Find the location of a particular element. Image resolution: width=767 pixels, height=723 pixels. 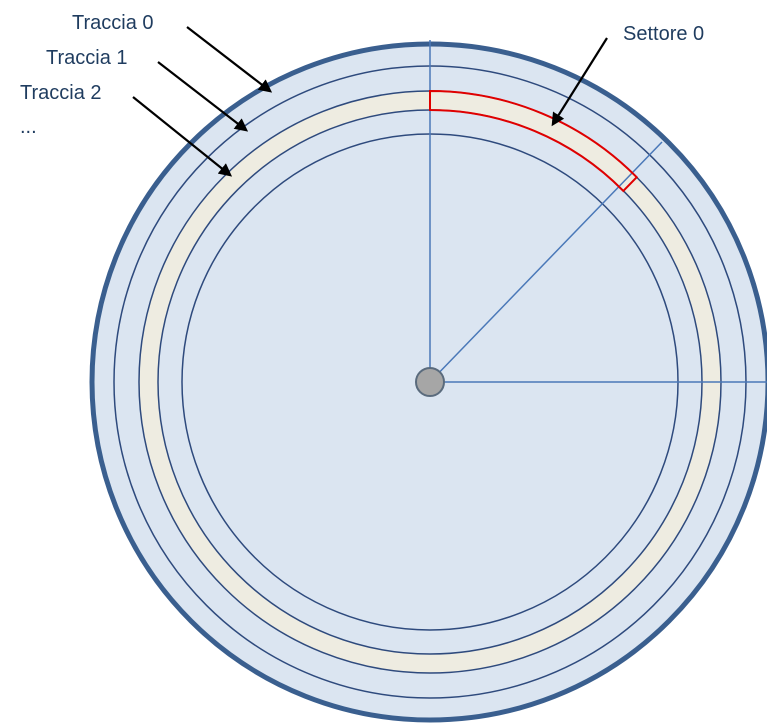

sector-0-outline is located at coordinates (534, 141).